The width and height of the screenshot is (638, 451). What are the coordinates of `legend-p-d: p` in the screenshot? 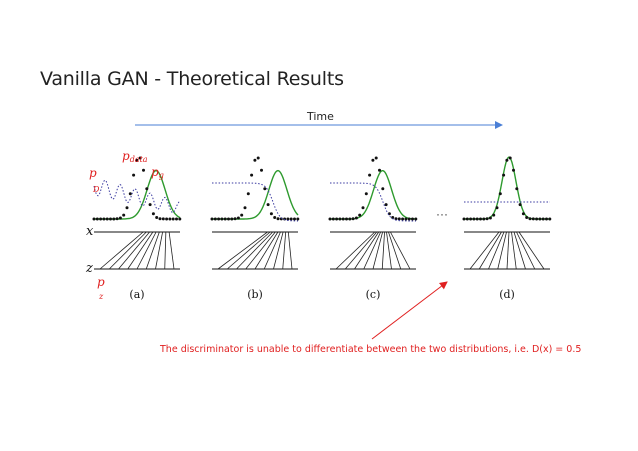 It's located at (93, 173).